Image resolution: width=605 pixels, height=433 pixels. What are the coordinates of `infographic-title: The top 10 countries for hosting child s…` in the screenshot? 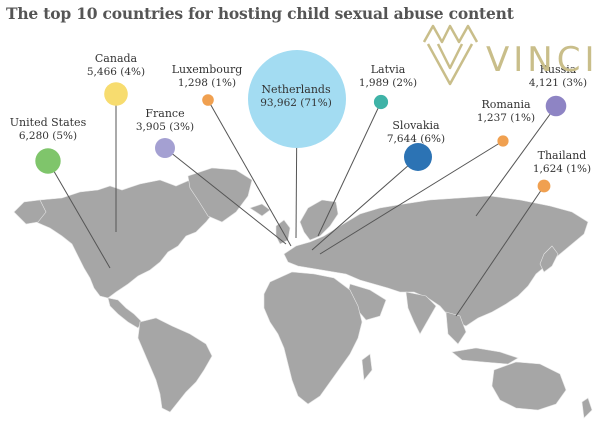 It's located at (260, 13).